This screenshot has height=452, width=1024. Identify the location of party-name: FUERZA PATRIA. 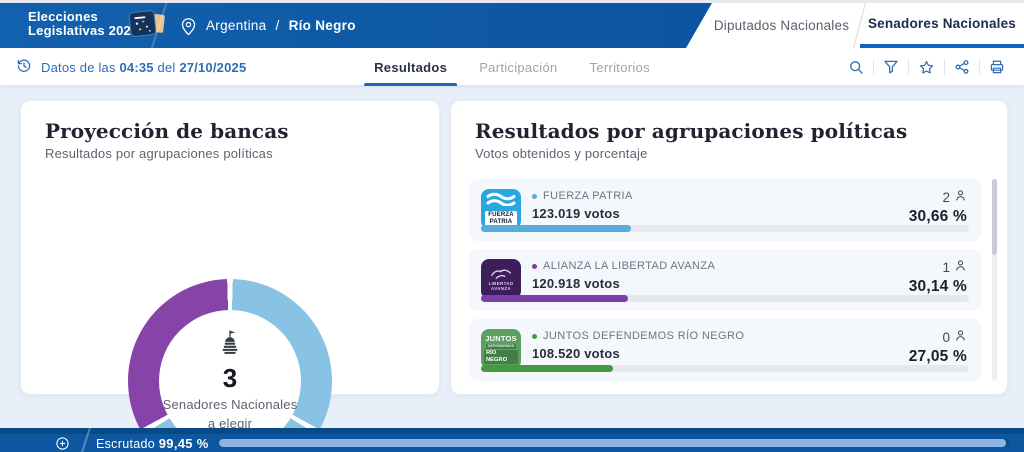
(588, 196).